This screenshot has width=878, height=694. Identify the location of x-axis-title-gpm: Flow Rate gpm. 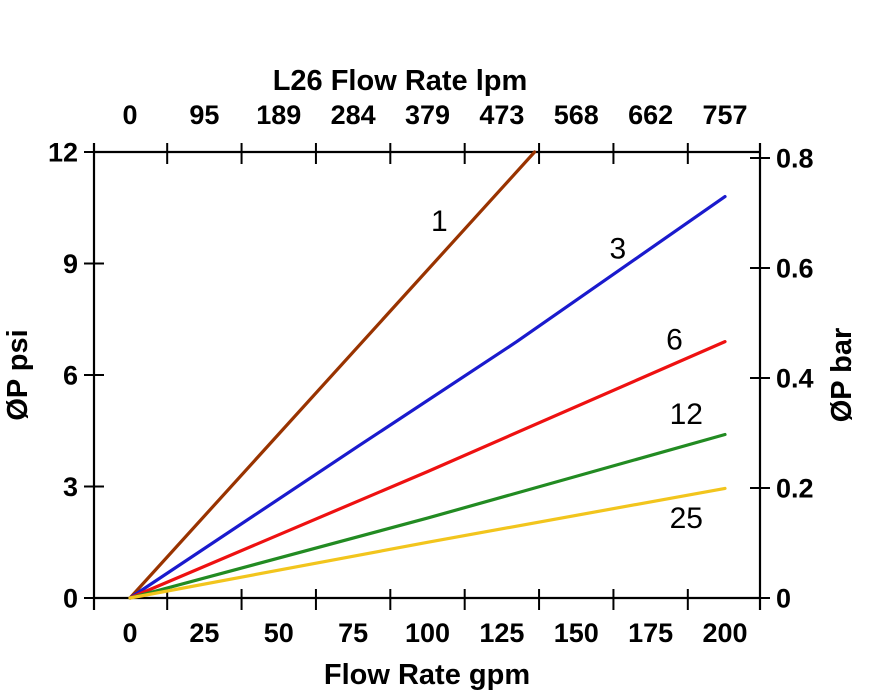
(427, 675).